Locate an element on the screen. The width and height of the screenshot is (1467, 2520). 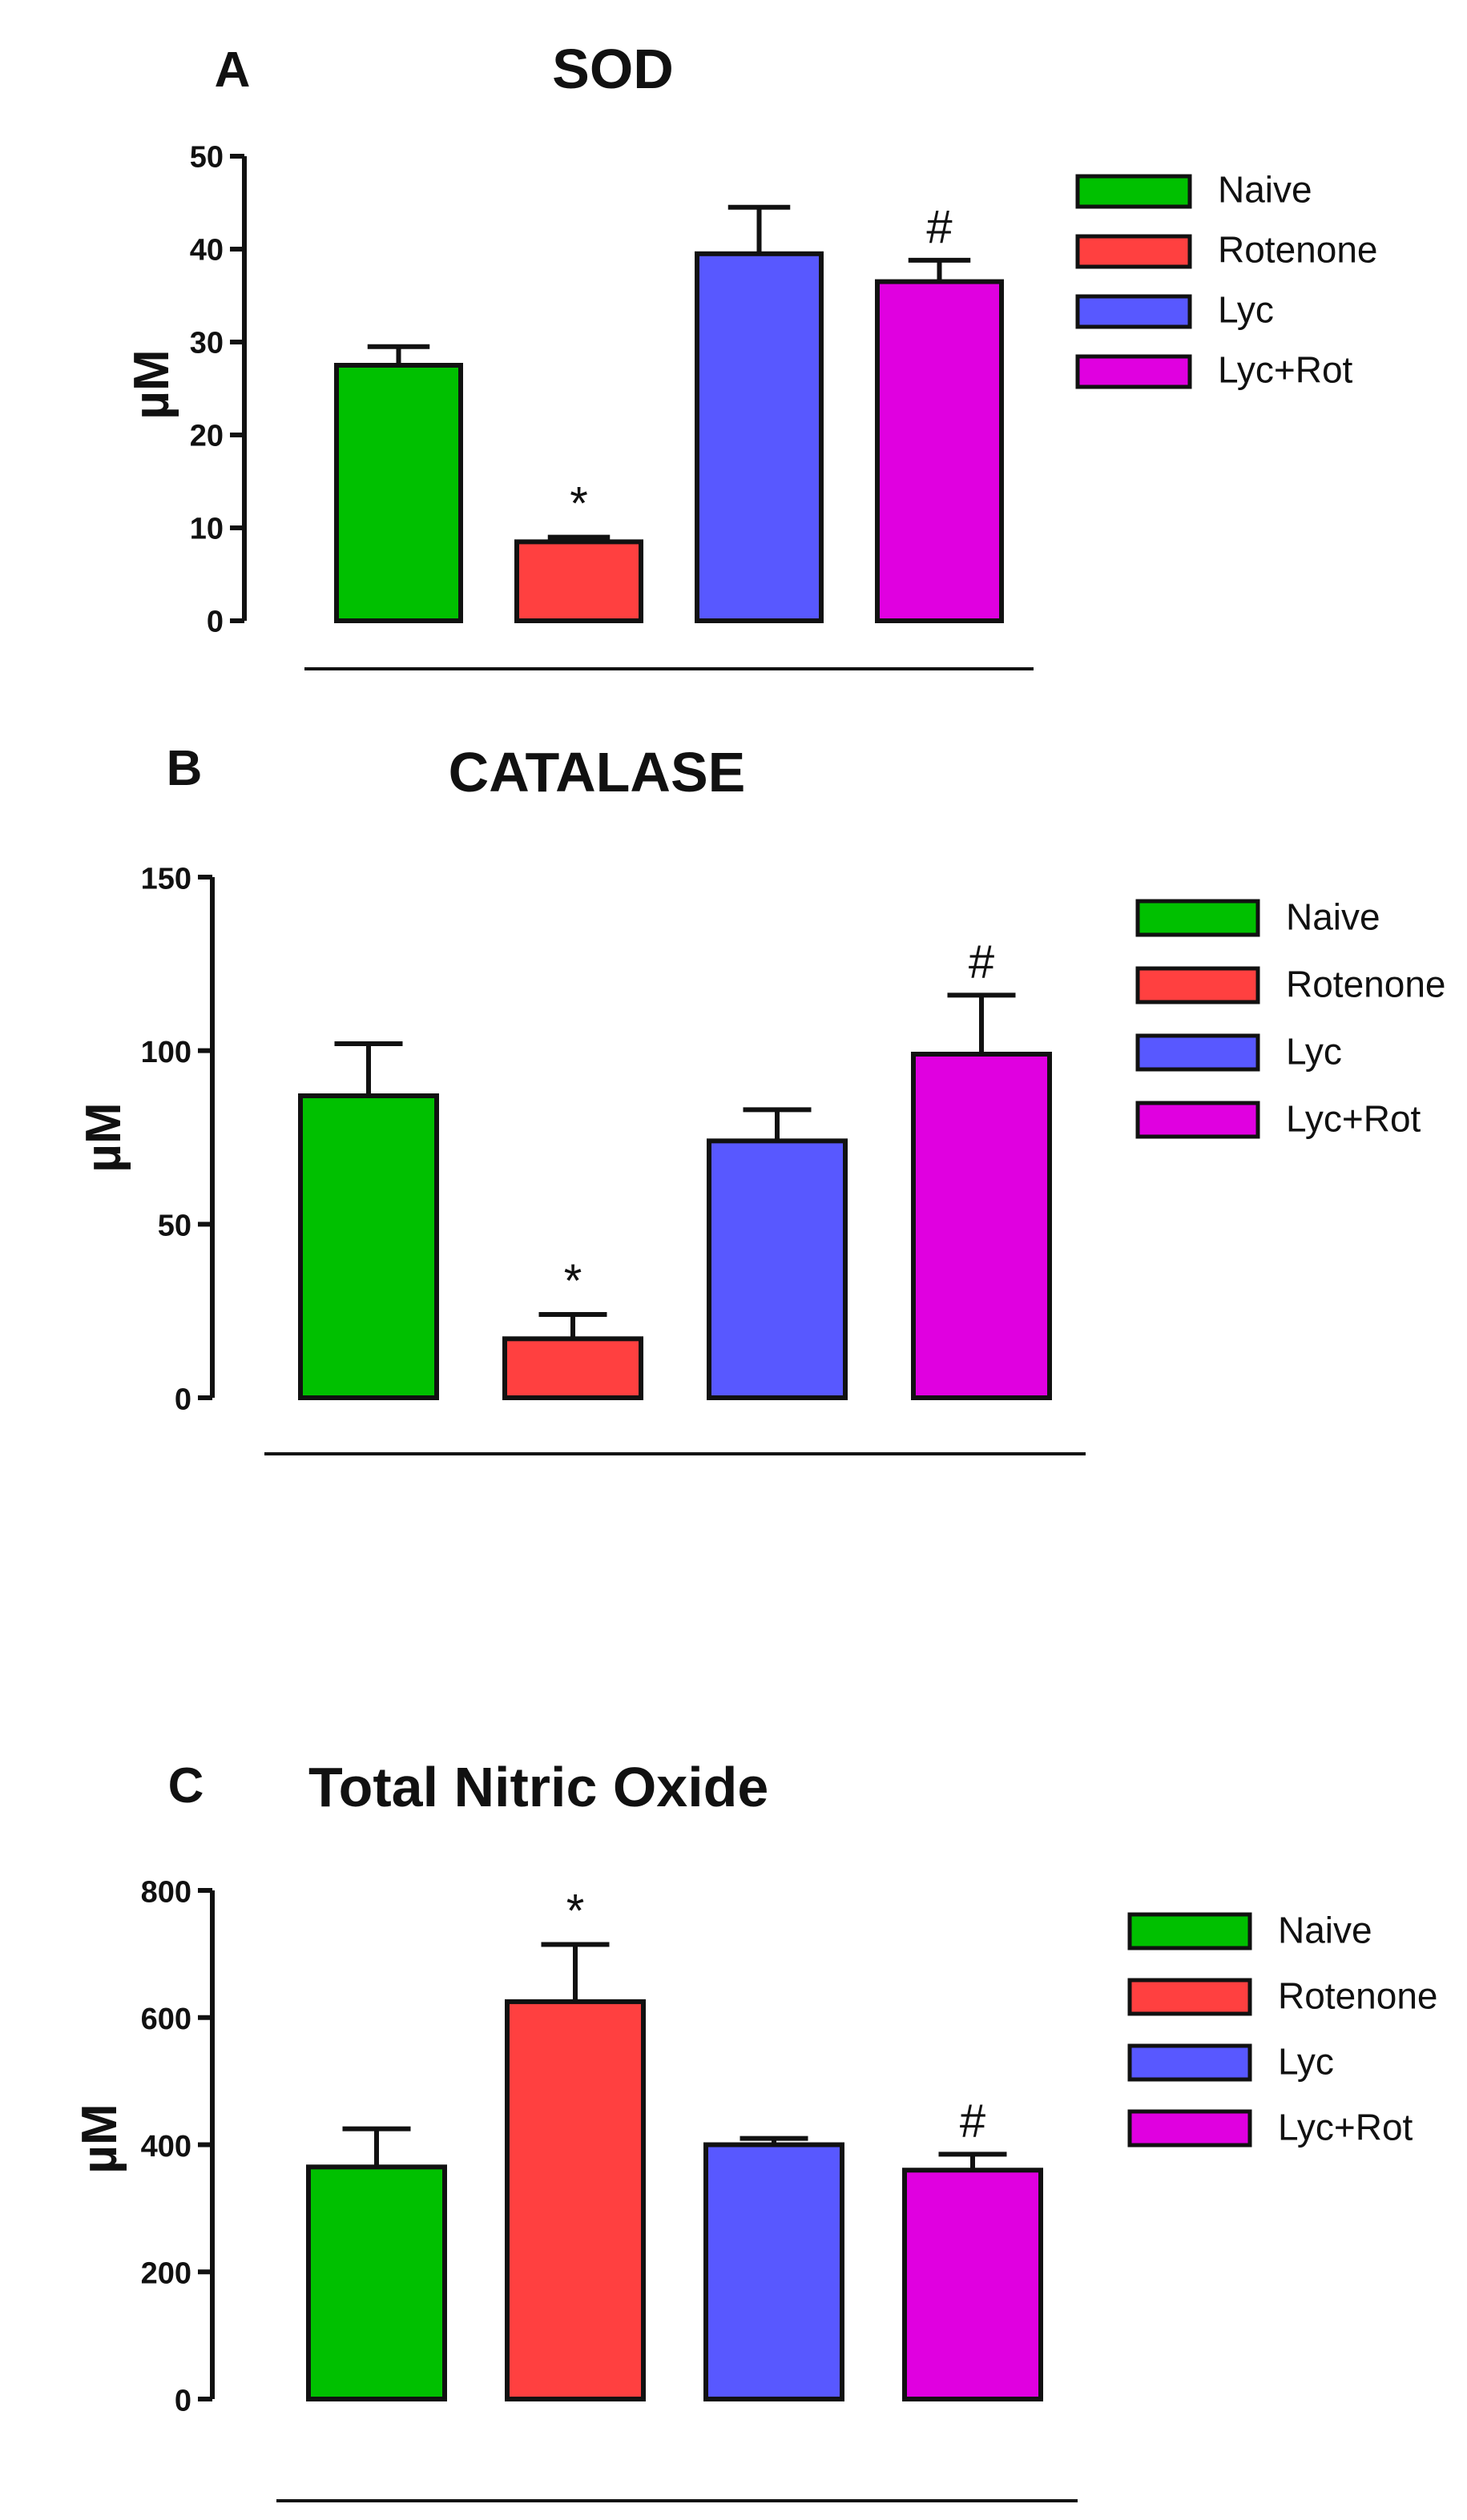
y-tick-label: 20 is located at coordinates (207, 436).